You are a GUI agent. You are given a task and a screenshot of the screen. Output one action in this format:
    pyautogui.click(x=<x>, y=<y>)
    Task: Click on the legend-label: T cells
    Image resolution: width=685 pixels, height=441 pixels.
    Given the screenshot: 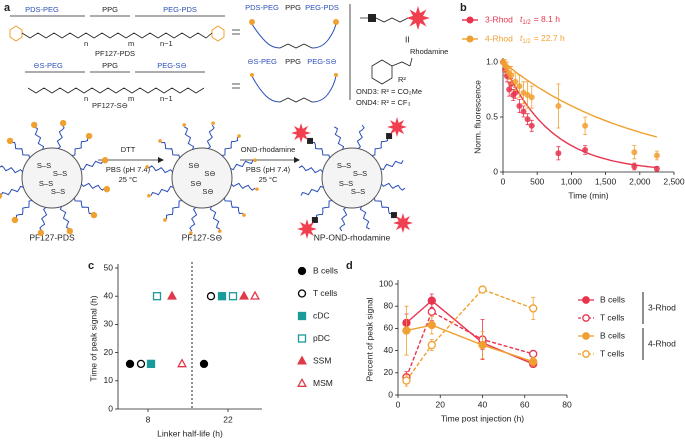 What is the action you would take?
    pyautogui.click(x=325, y=293)
    